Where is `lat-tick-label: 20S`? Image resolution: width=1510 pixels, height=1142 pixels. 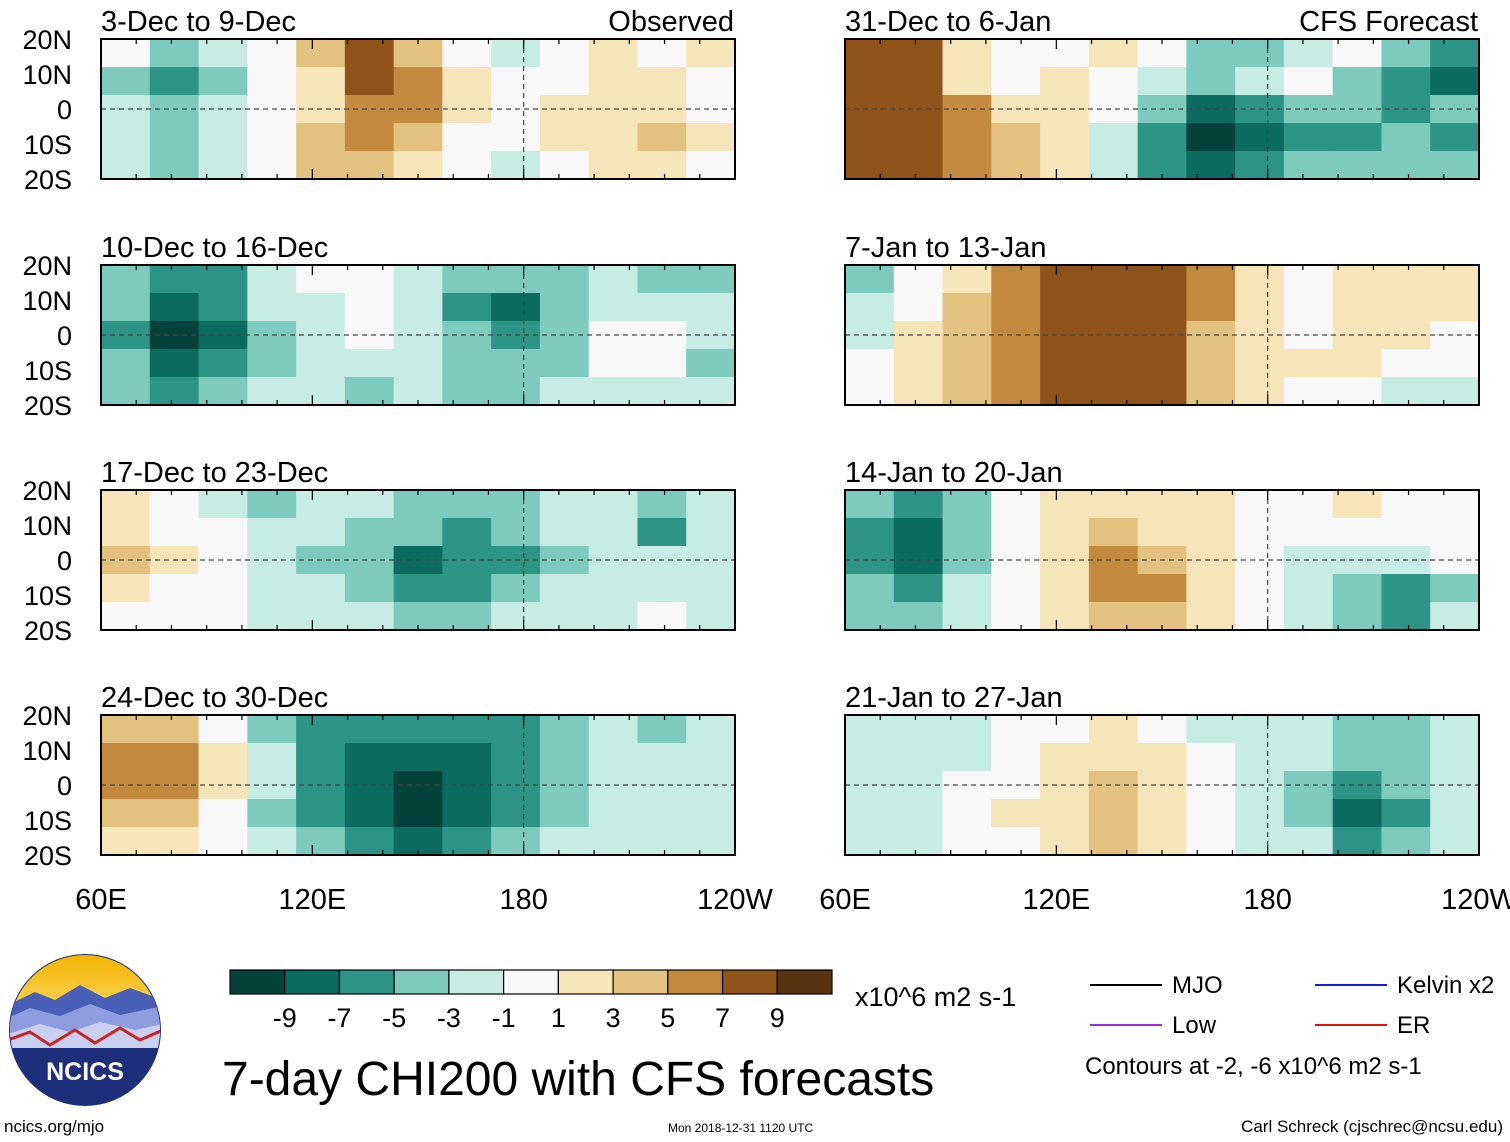
lat-tick-label: 20S is located at coordinates (48, 856).